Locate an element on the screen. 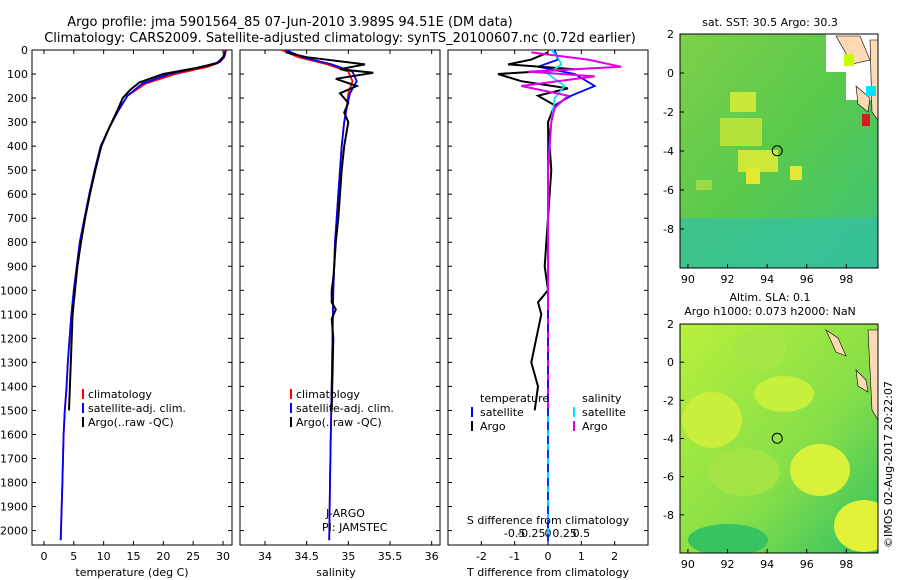 The height and width of the screenshot is (580, 900). depth-tick-label: 1100 is located at coordinates (14, 314).